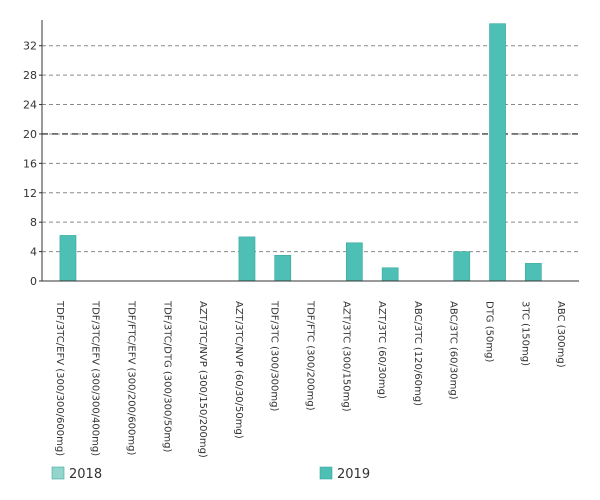 This screenshot has width=600, height=500. Describe the element at coordinates (30, 105) in the screenshot. I see `y-tick-label: 24` at that location.